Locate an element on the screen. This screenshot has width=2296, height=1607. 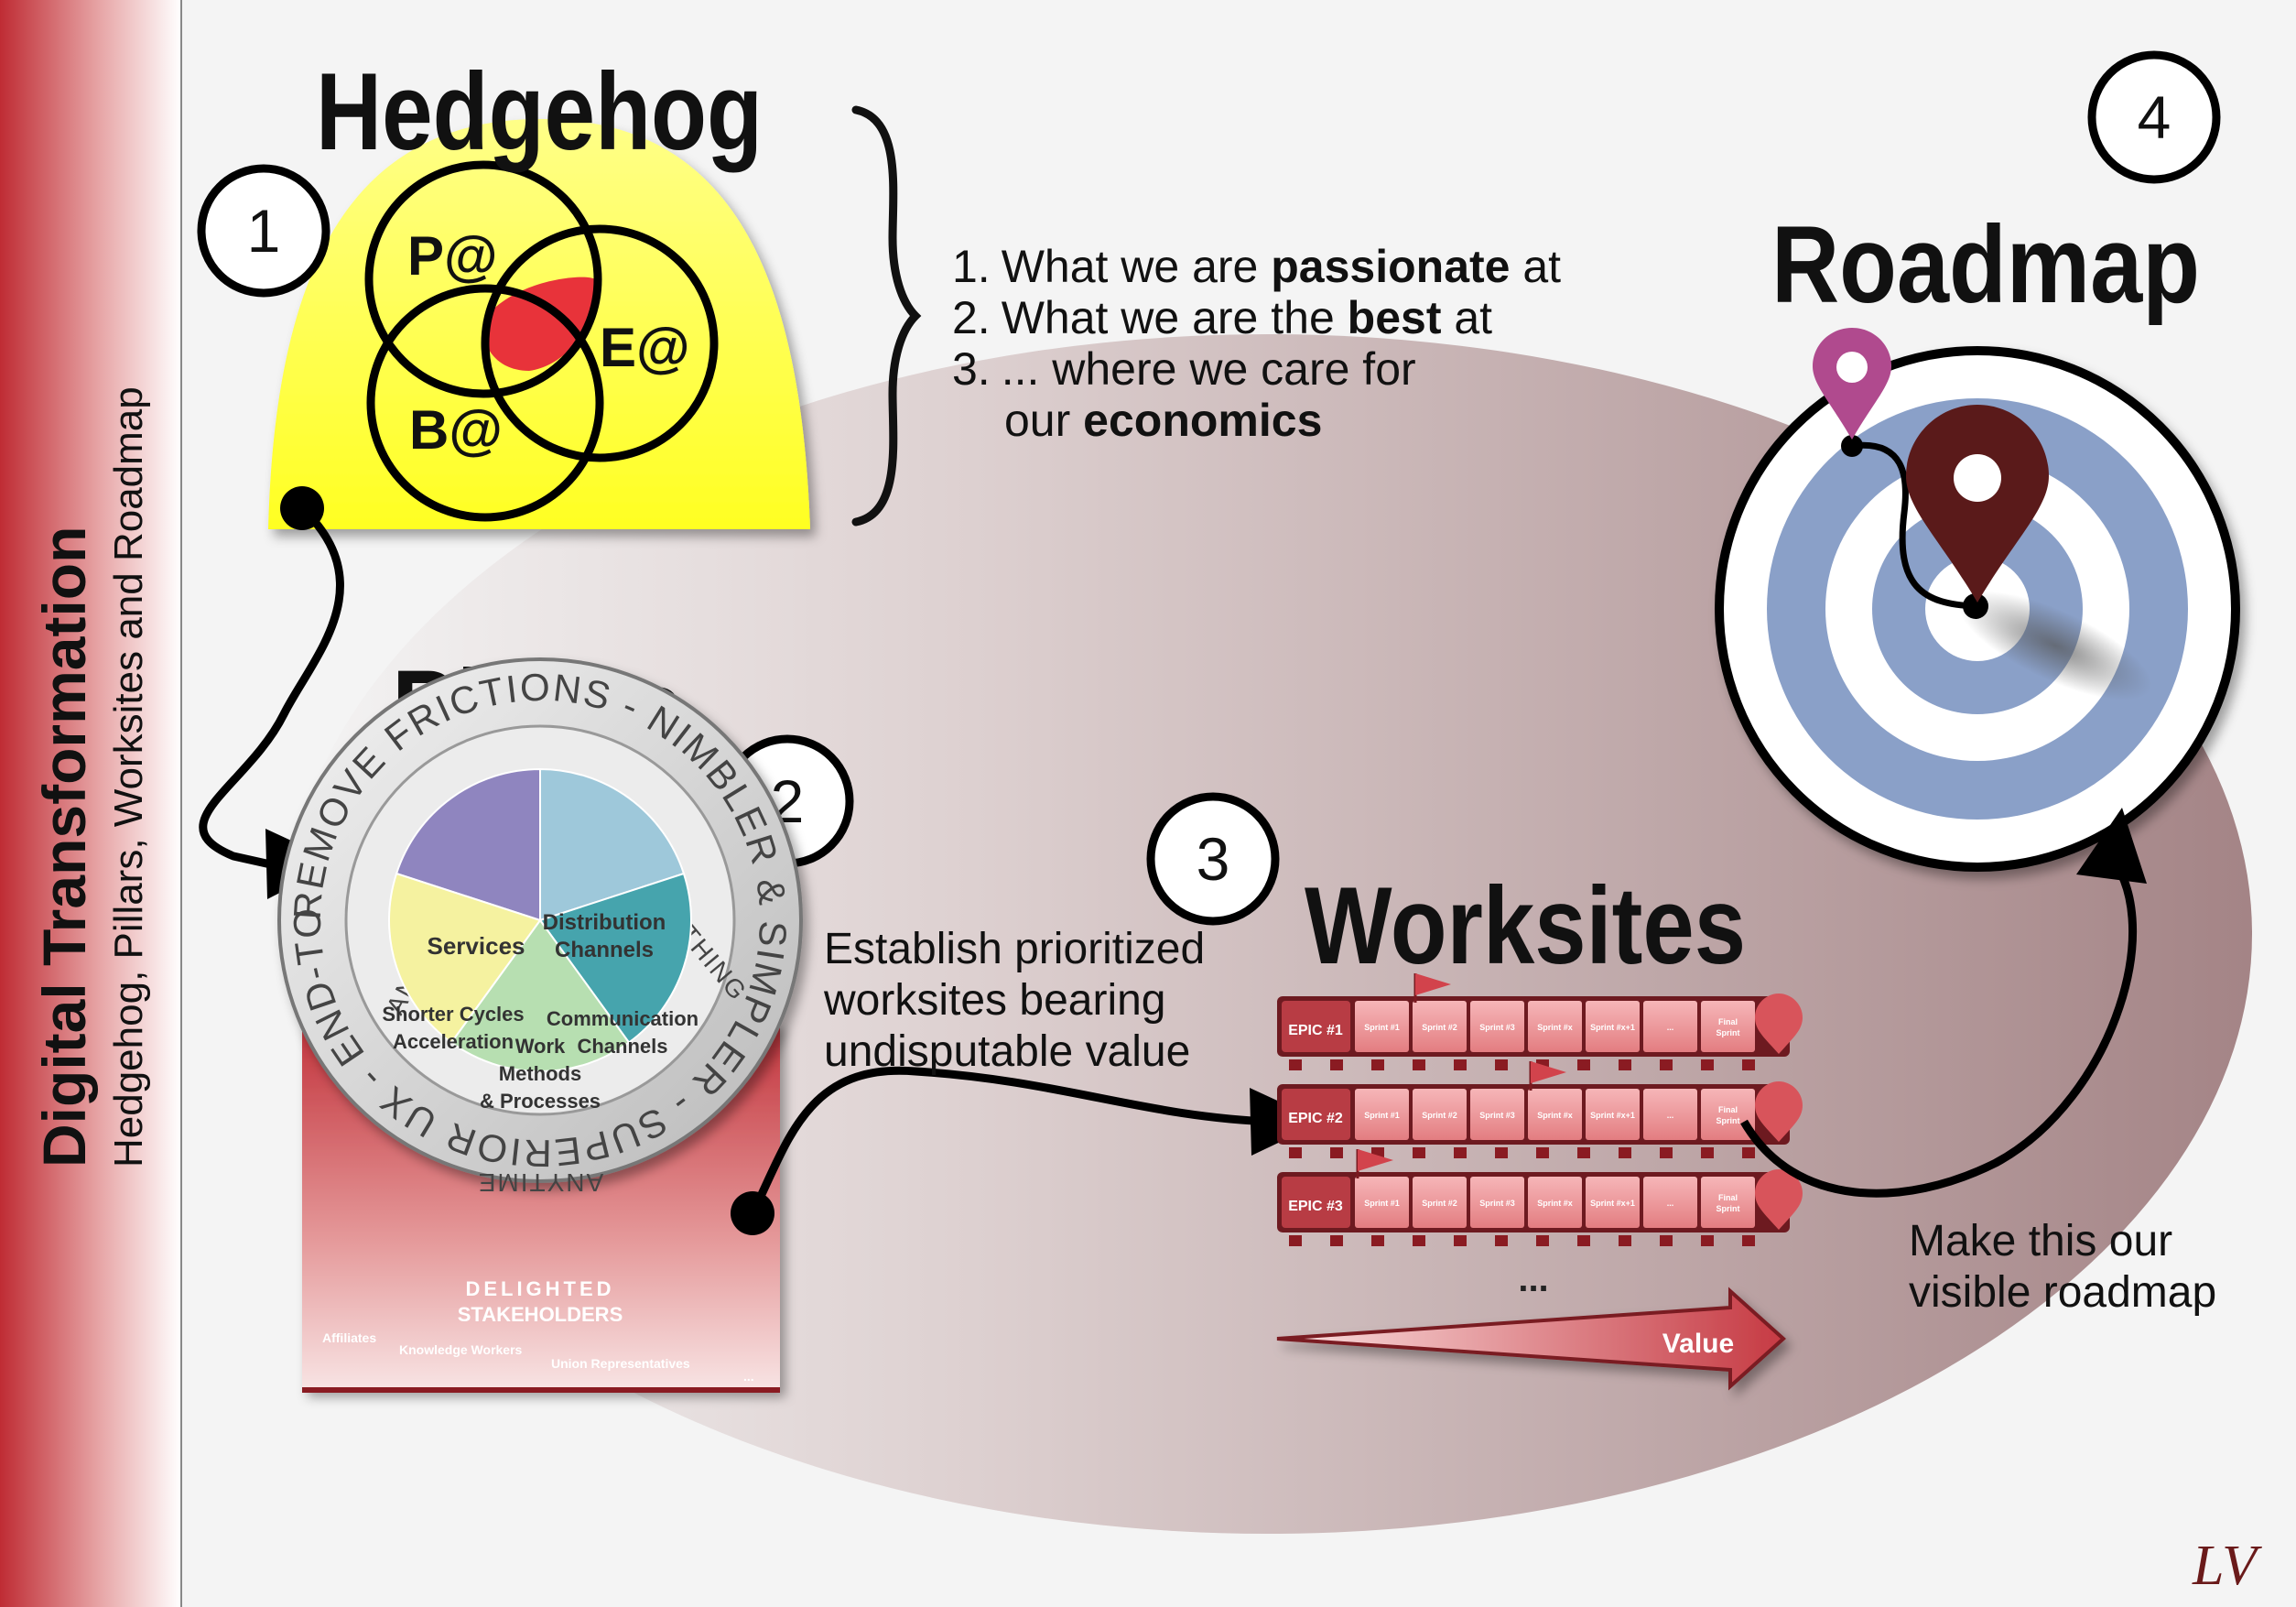
sprint-label: Sprint #3 is located at coordinates (1497, 1115).